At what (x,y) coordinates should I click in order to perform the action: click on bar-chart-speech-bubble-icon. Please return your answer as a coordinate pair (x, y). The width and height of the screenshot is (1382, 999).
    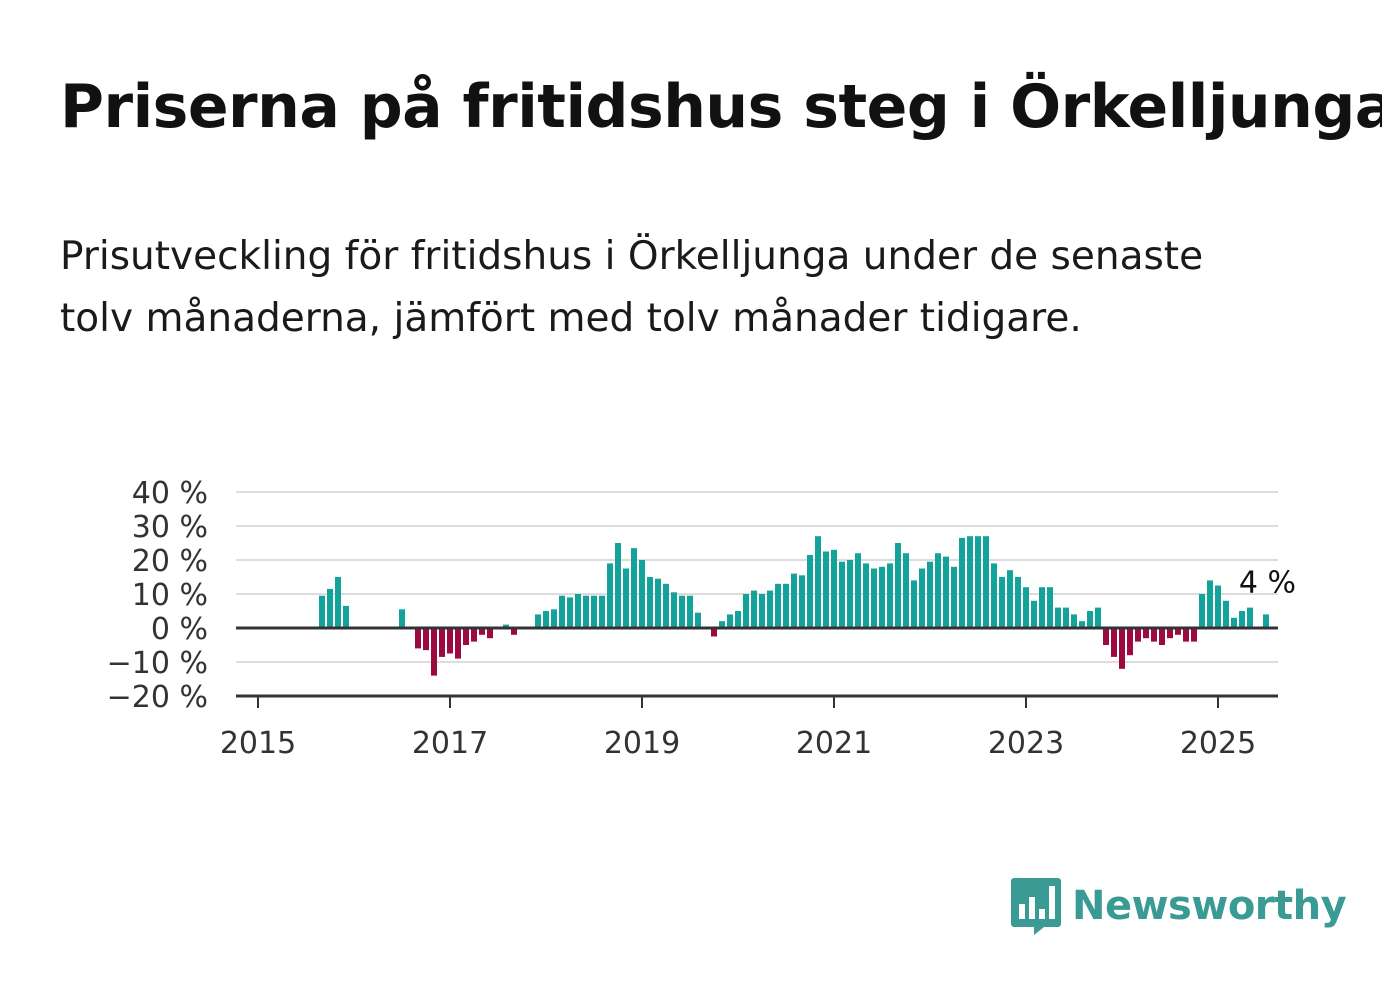
    Looking at the image, I should click on (1036, 906).